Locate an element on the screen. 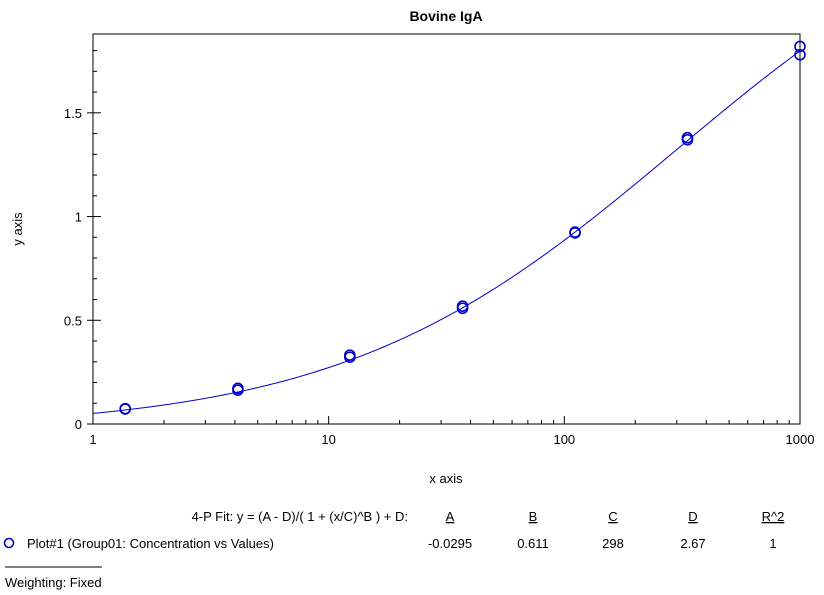  x-tick-label: 10 is located at coordinates (328, 439).